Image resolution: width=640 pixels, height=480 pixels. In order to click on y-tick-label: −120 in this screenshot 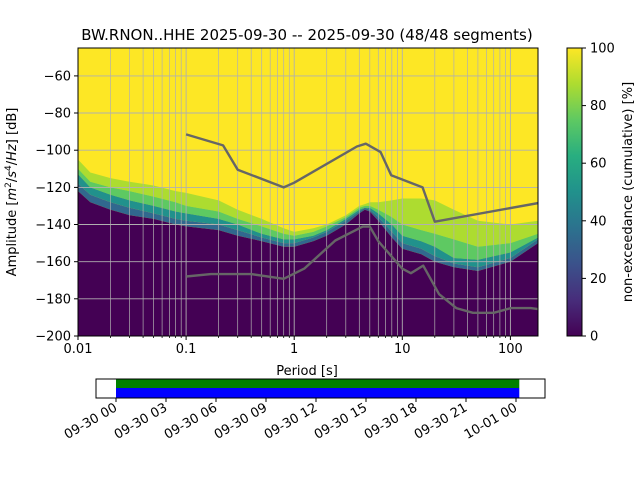, I will do `click(53, 188)`.